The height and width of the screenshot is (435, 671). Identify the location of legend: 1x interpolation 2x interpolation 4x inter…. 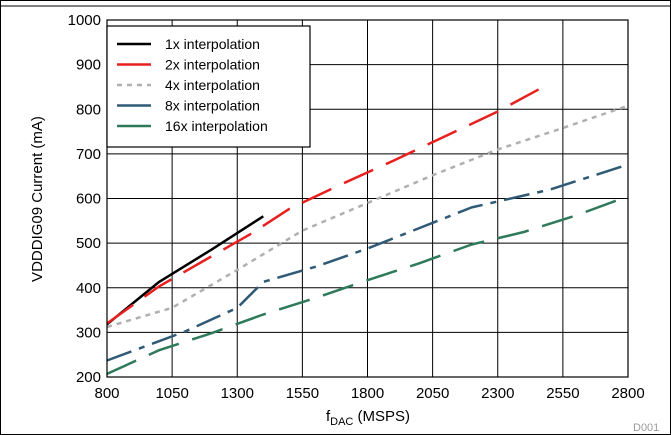
(208, 86).